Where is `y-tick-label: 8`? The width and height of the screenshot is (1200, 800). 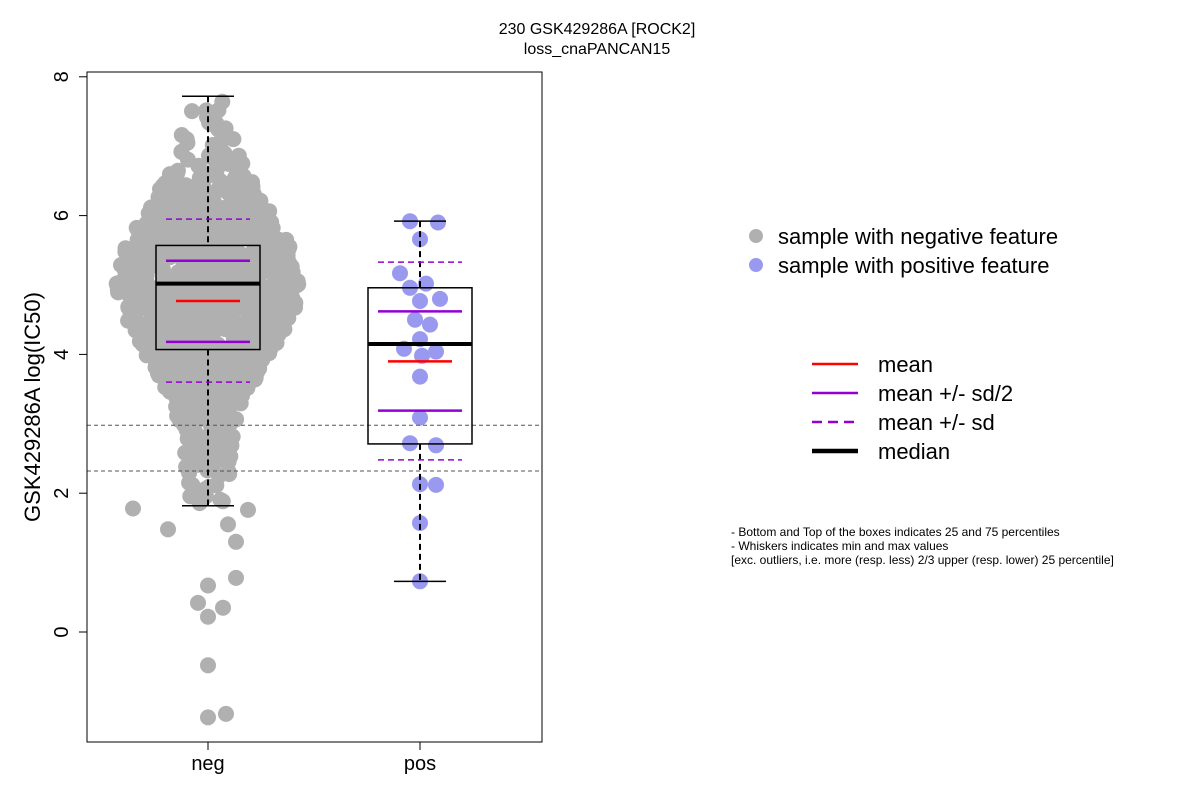 y-tick-label: 8 is located at coordinates (62, 76).